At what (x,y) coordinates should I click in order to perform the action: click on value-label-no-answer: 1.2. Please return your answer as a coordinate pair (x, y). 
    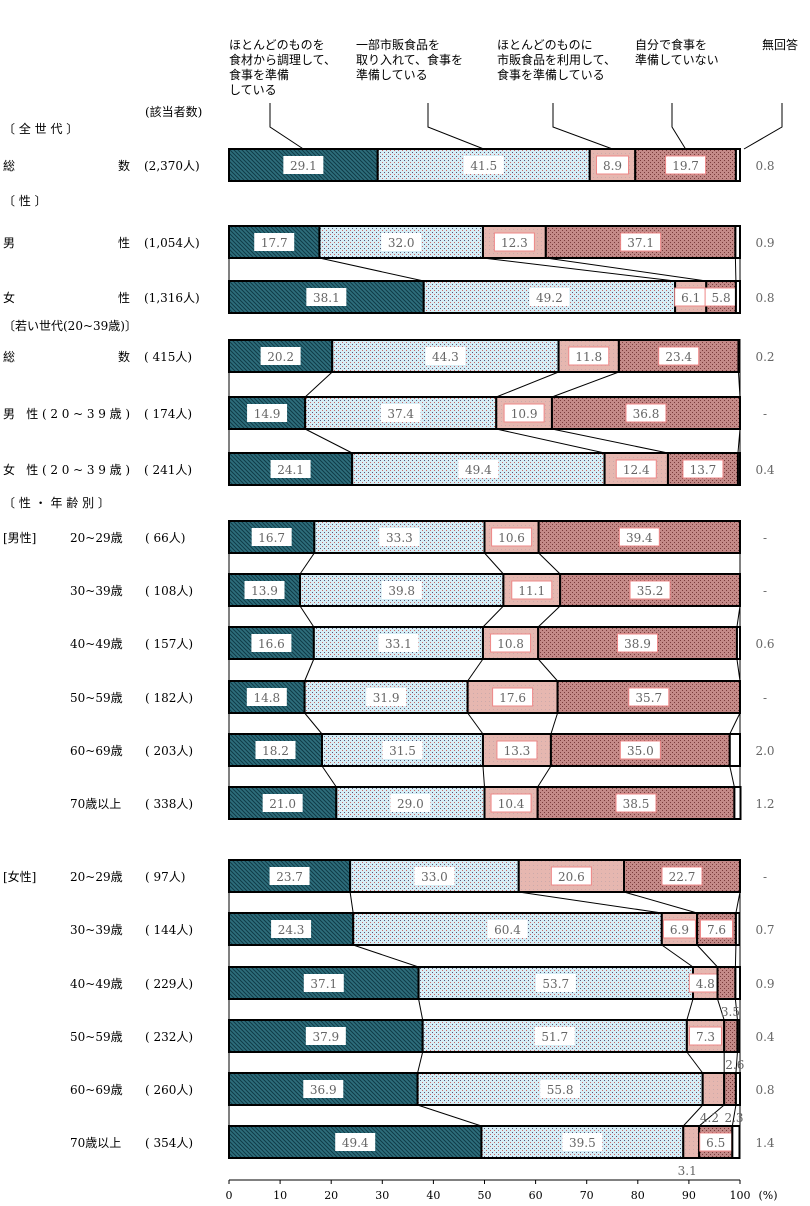
    Looking at the image, I should click on (764, 804).